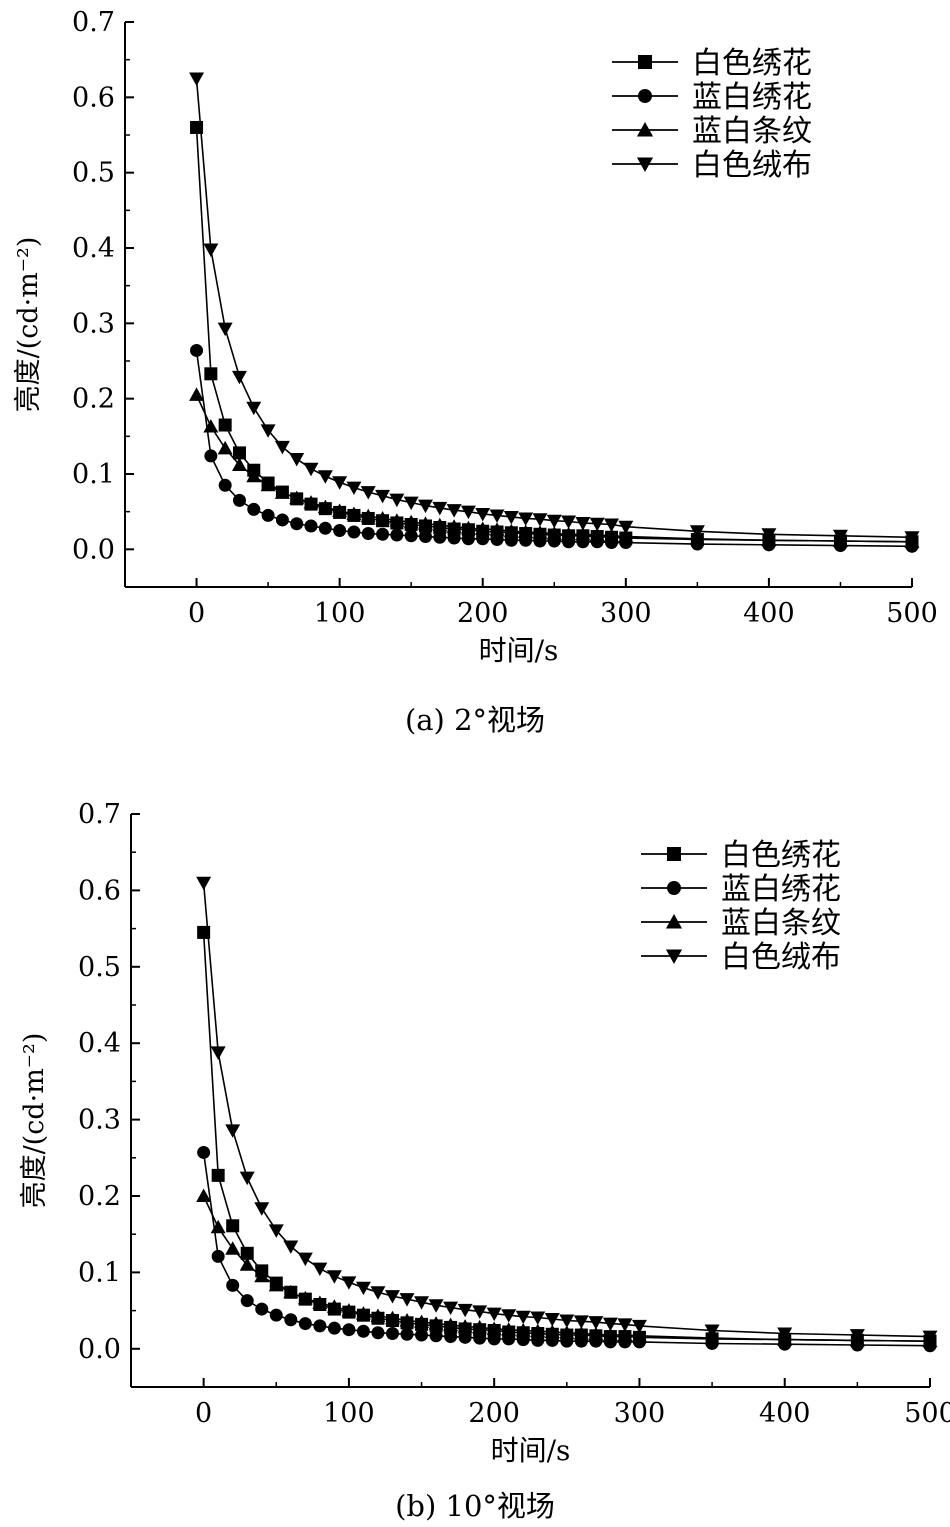  Describe the element at coordinates (99, 1196) in the screenshot. I see `y-tick-label: 0.2` at that location.